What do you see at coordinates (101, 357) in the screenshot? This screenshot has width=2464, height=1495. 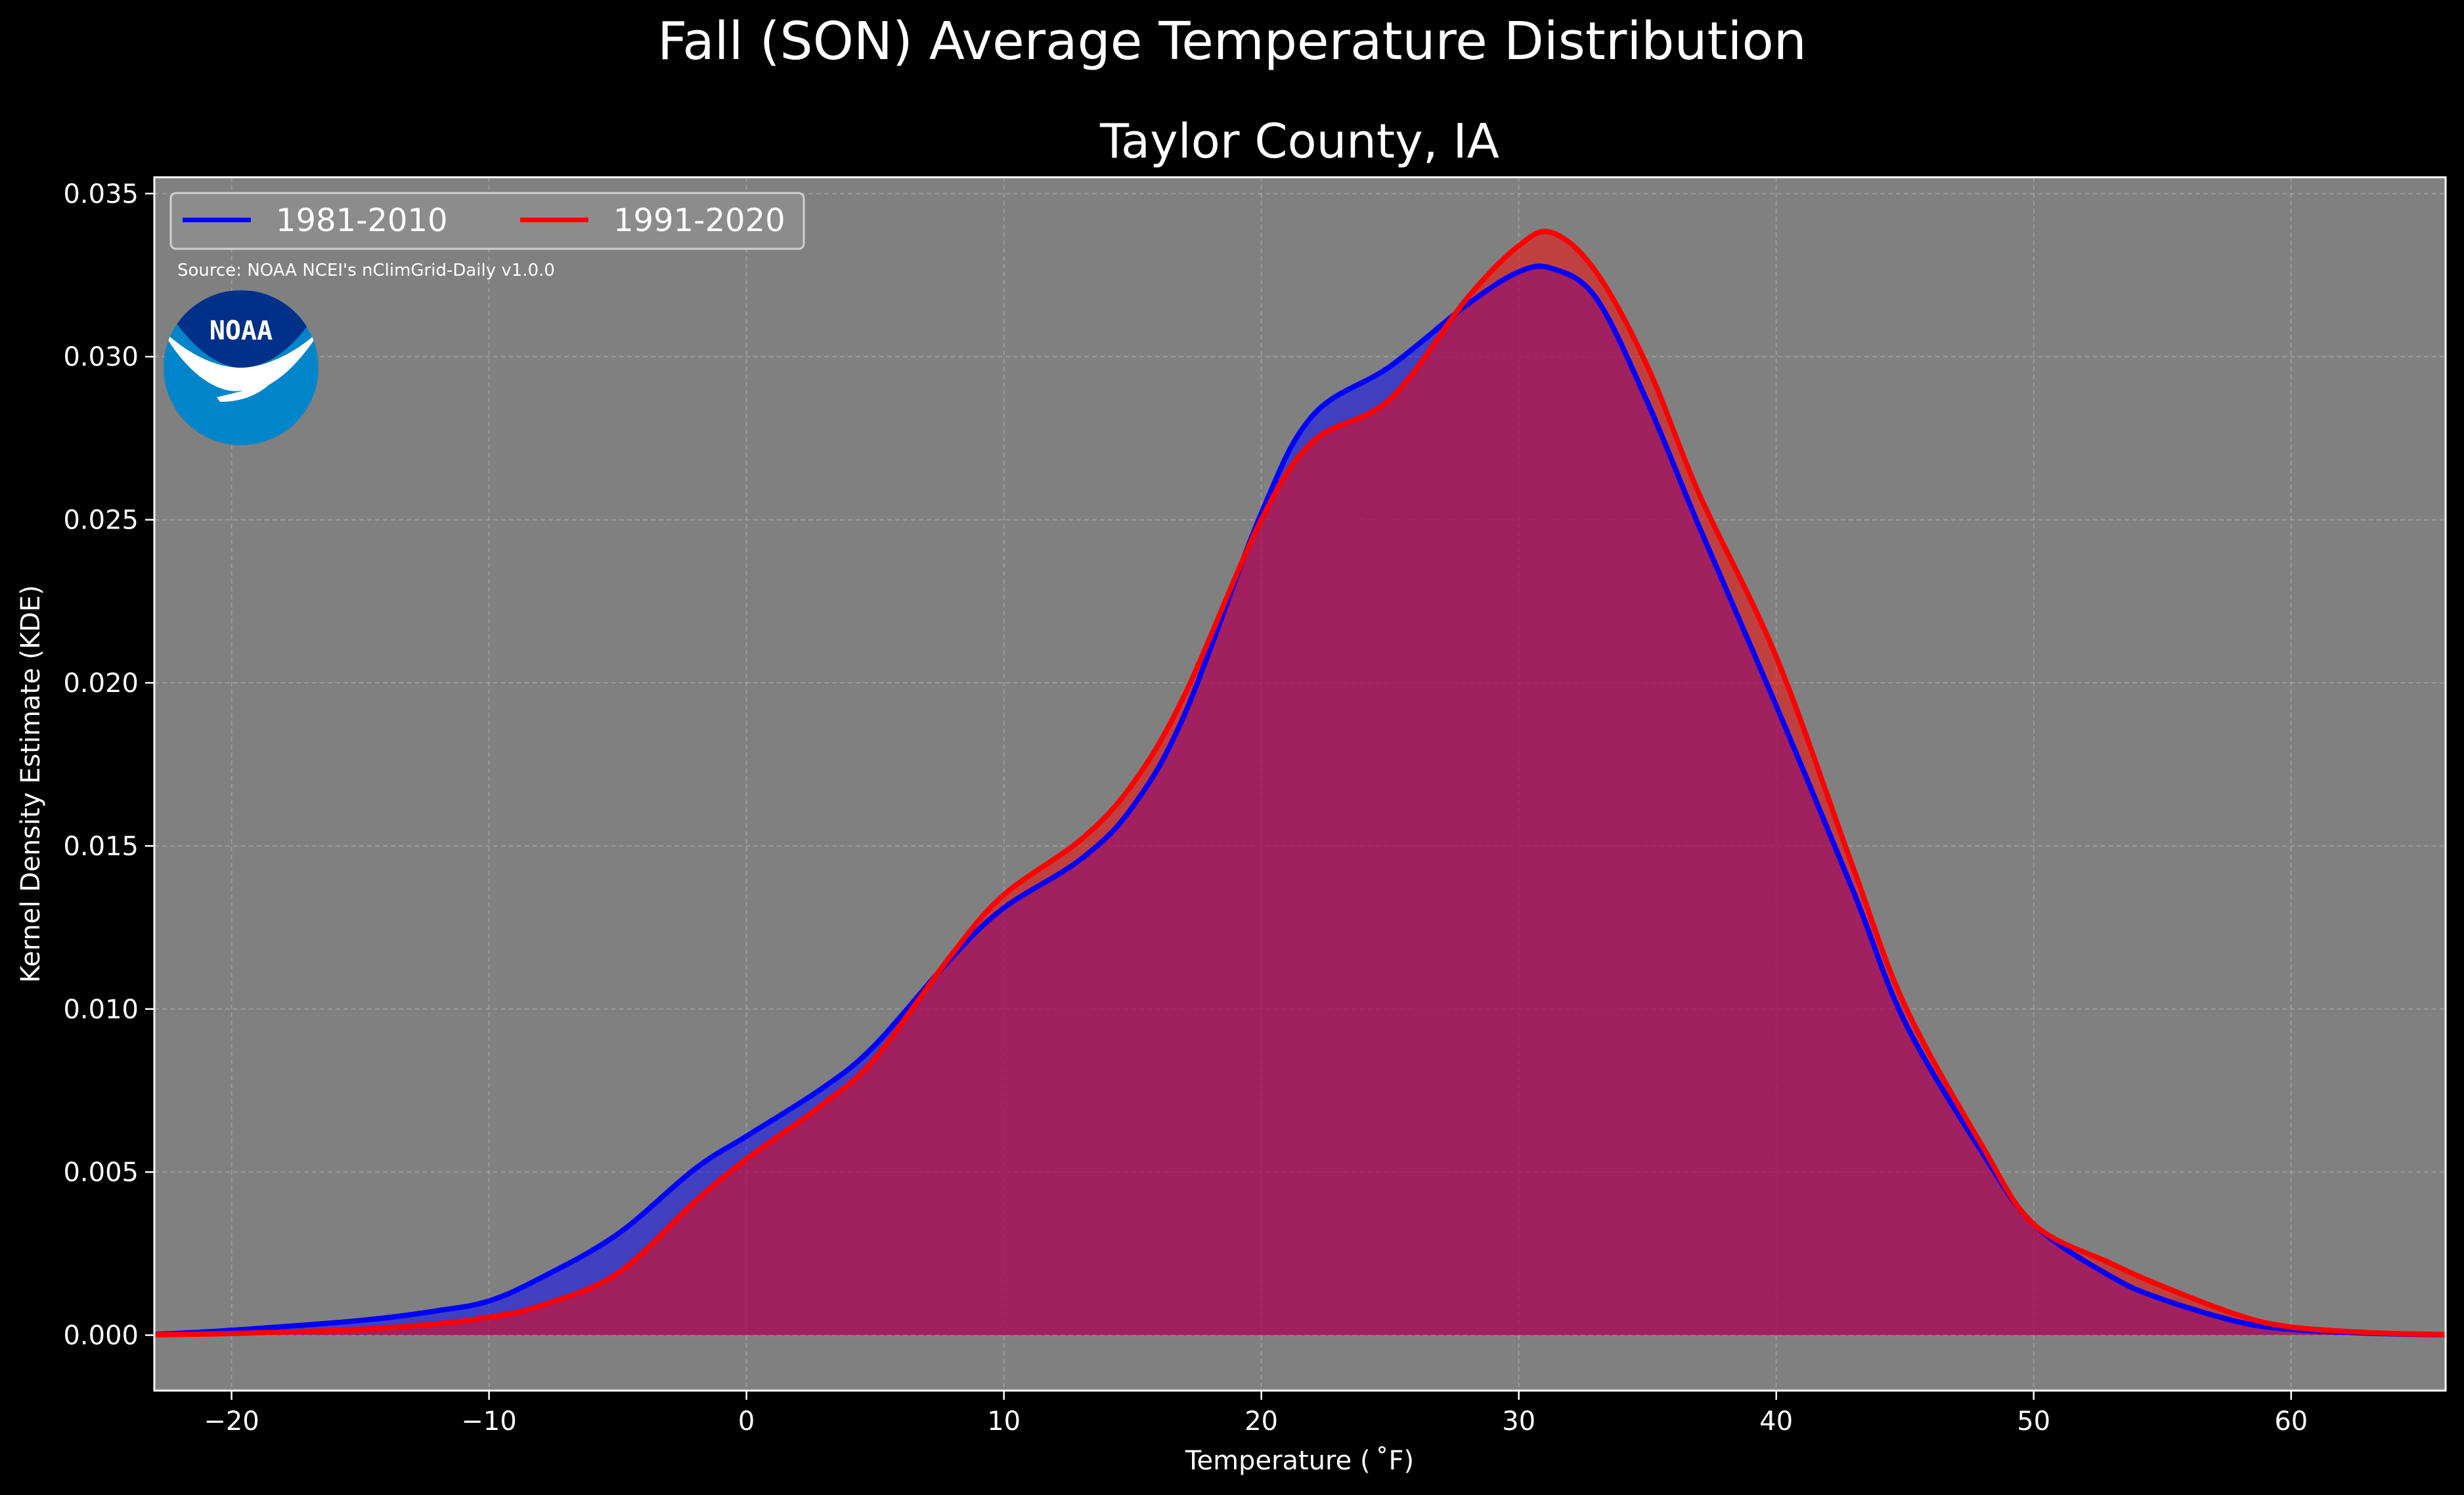 I see `y-tick-label: 0.030` at bounding box center [101, 357].